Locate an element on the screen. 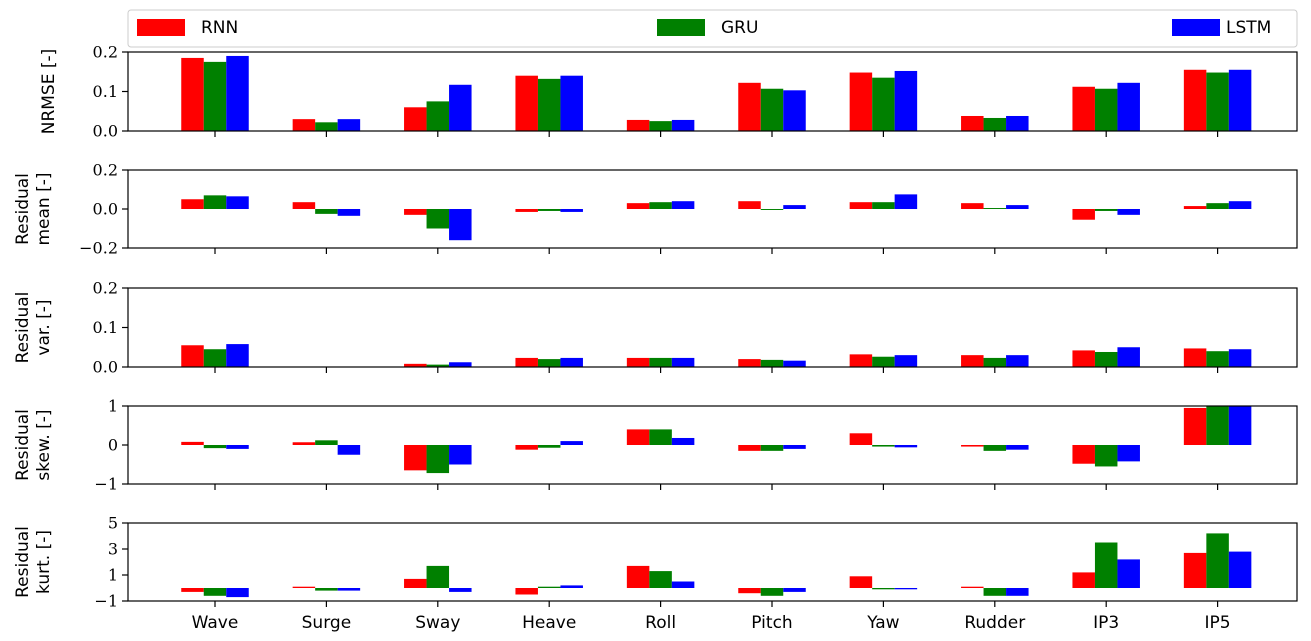 The image size is (1311, 641). bar-5-gru-surge is located at coordinates (326, 589).